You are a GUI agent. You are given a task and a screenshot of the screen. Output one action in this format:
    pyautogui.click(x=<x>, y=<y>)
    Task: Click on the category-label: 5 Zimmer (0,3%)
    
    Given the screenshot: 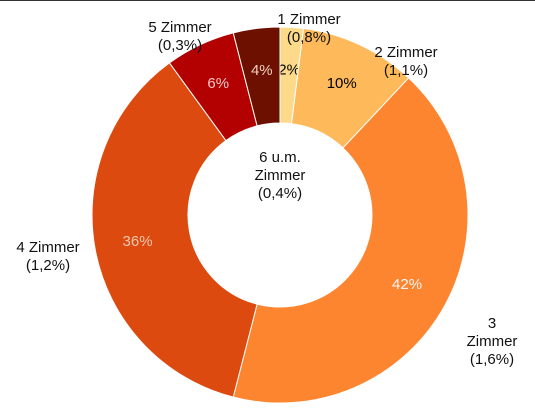 What is the action you would take?
    pyautogui.click(x=179, y=37)
    